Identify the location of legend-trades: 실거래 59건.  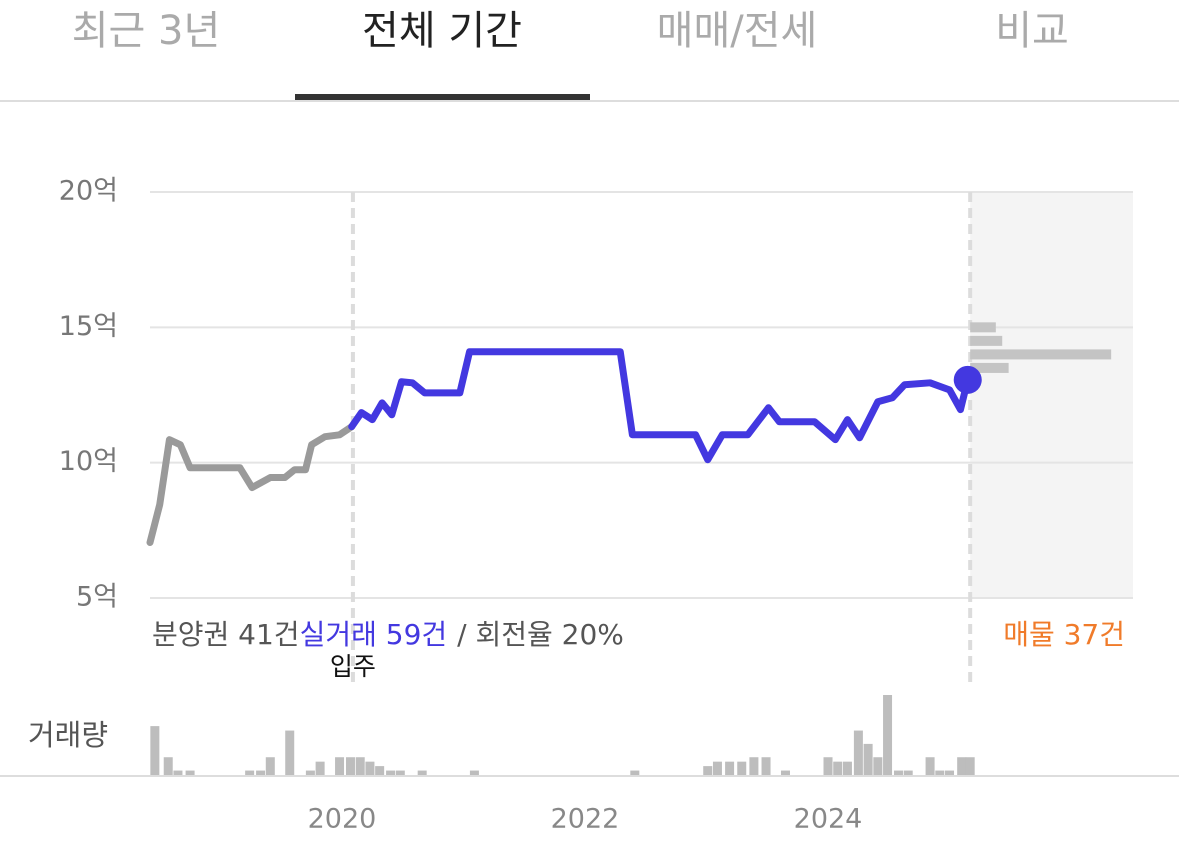
(374, 634).